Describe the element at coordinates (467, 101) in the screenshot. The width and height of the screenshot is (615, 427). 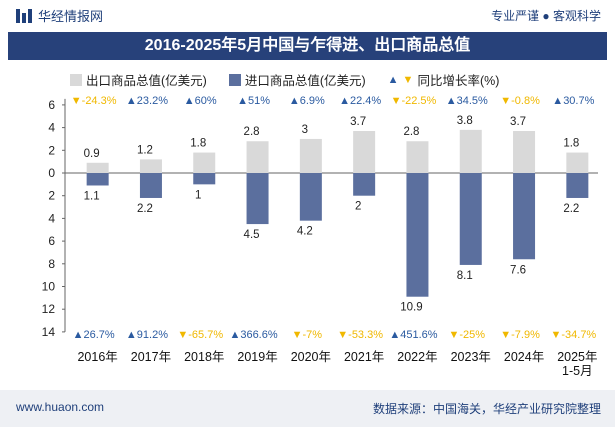
I see `export-growth-label: ▲34.5%` at that location.